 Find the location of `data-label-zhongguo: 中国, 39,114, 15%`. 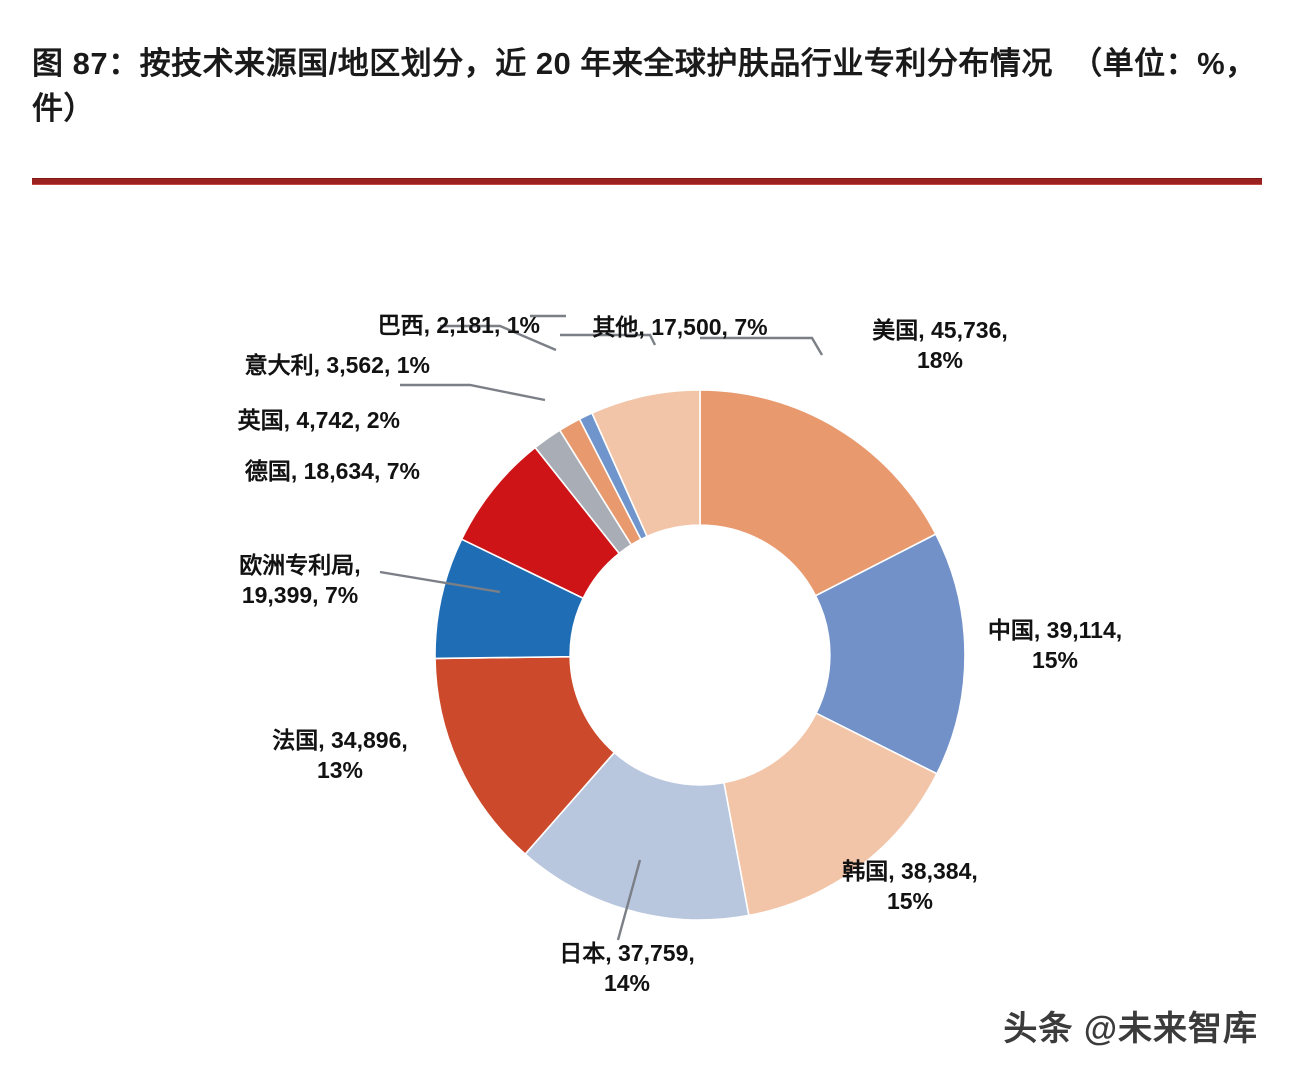

data-label-zhongguo: 中国, 39,114, 15% is located at coordinates (1055, 645).